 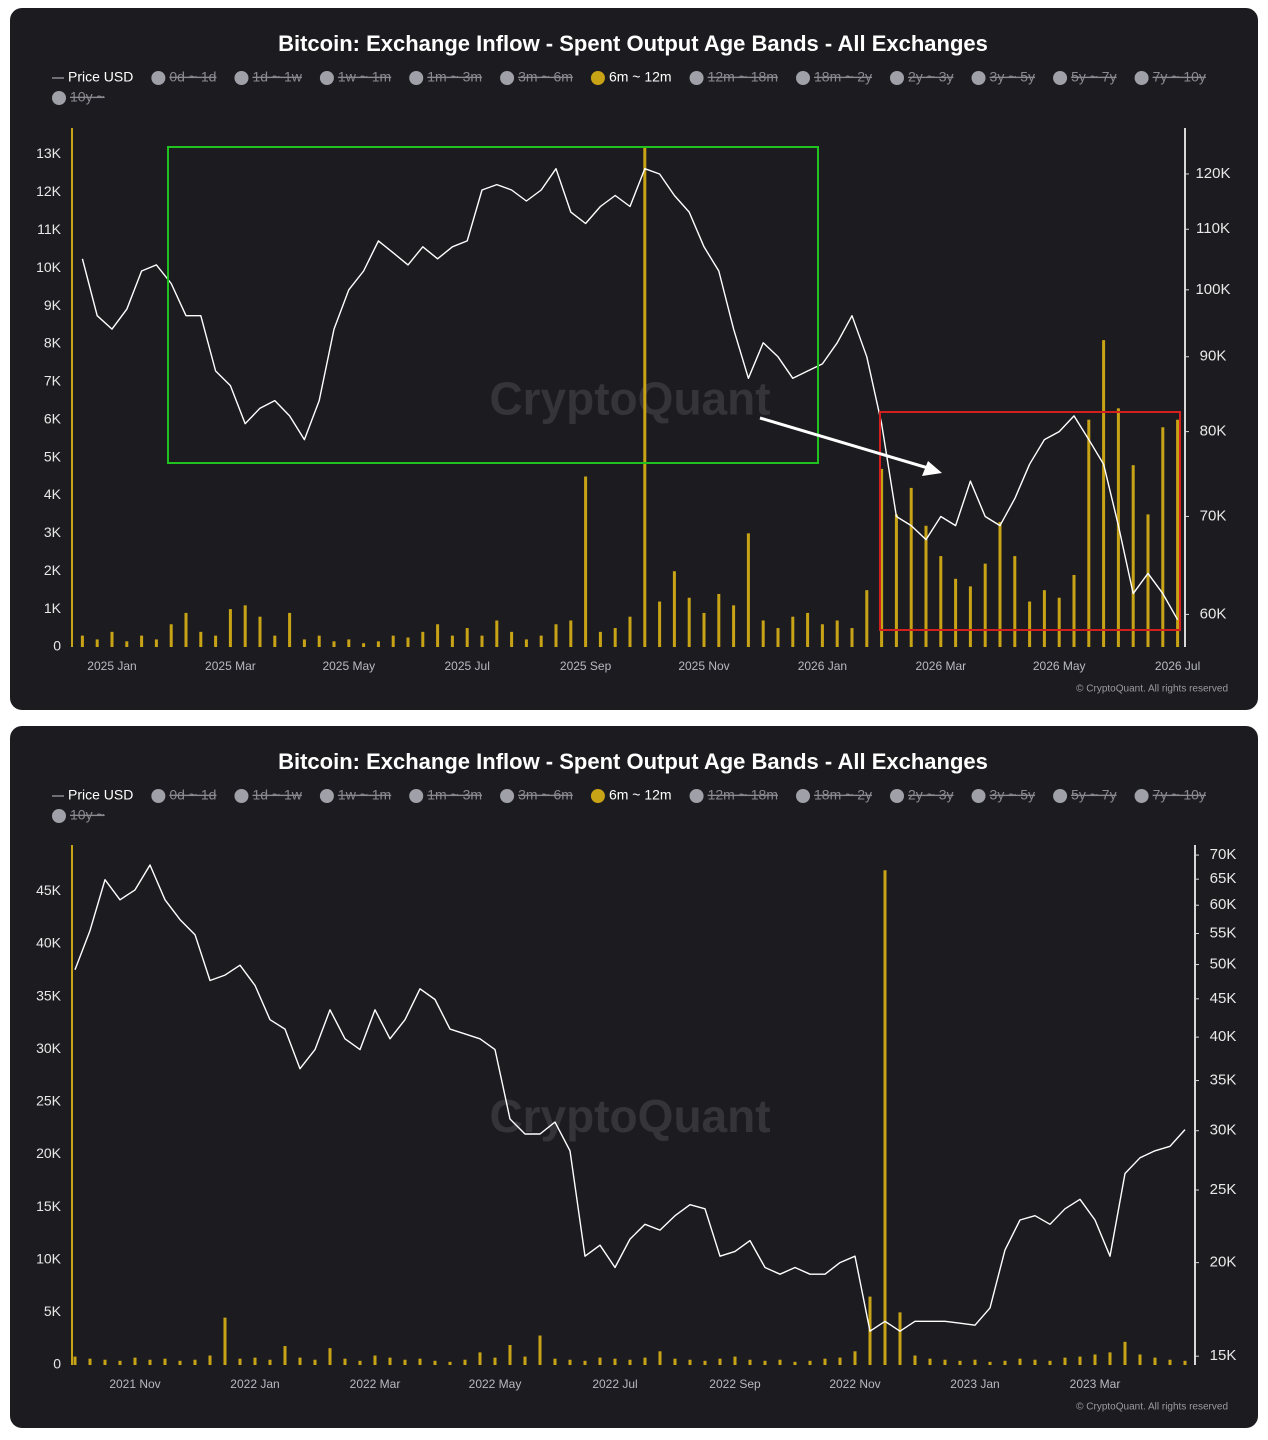 I want to click on x-tick-label: 2025 May, so click(x=348, y=666).